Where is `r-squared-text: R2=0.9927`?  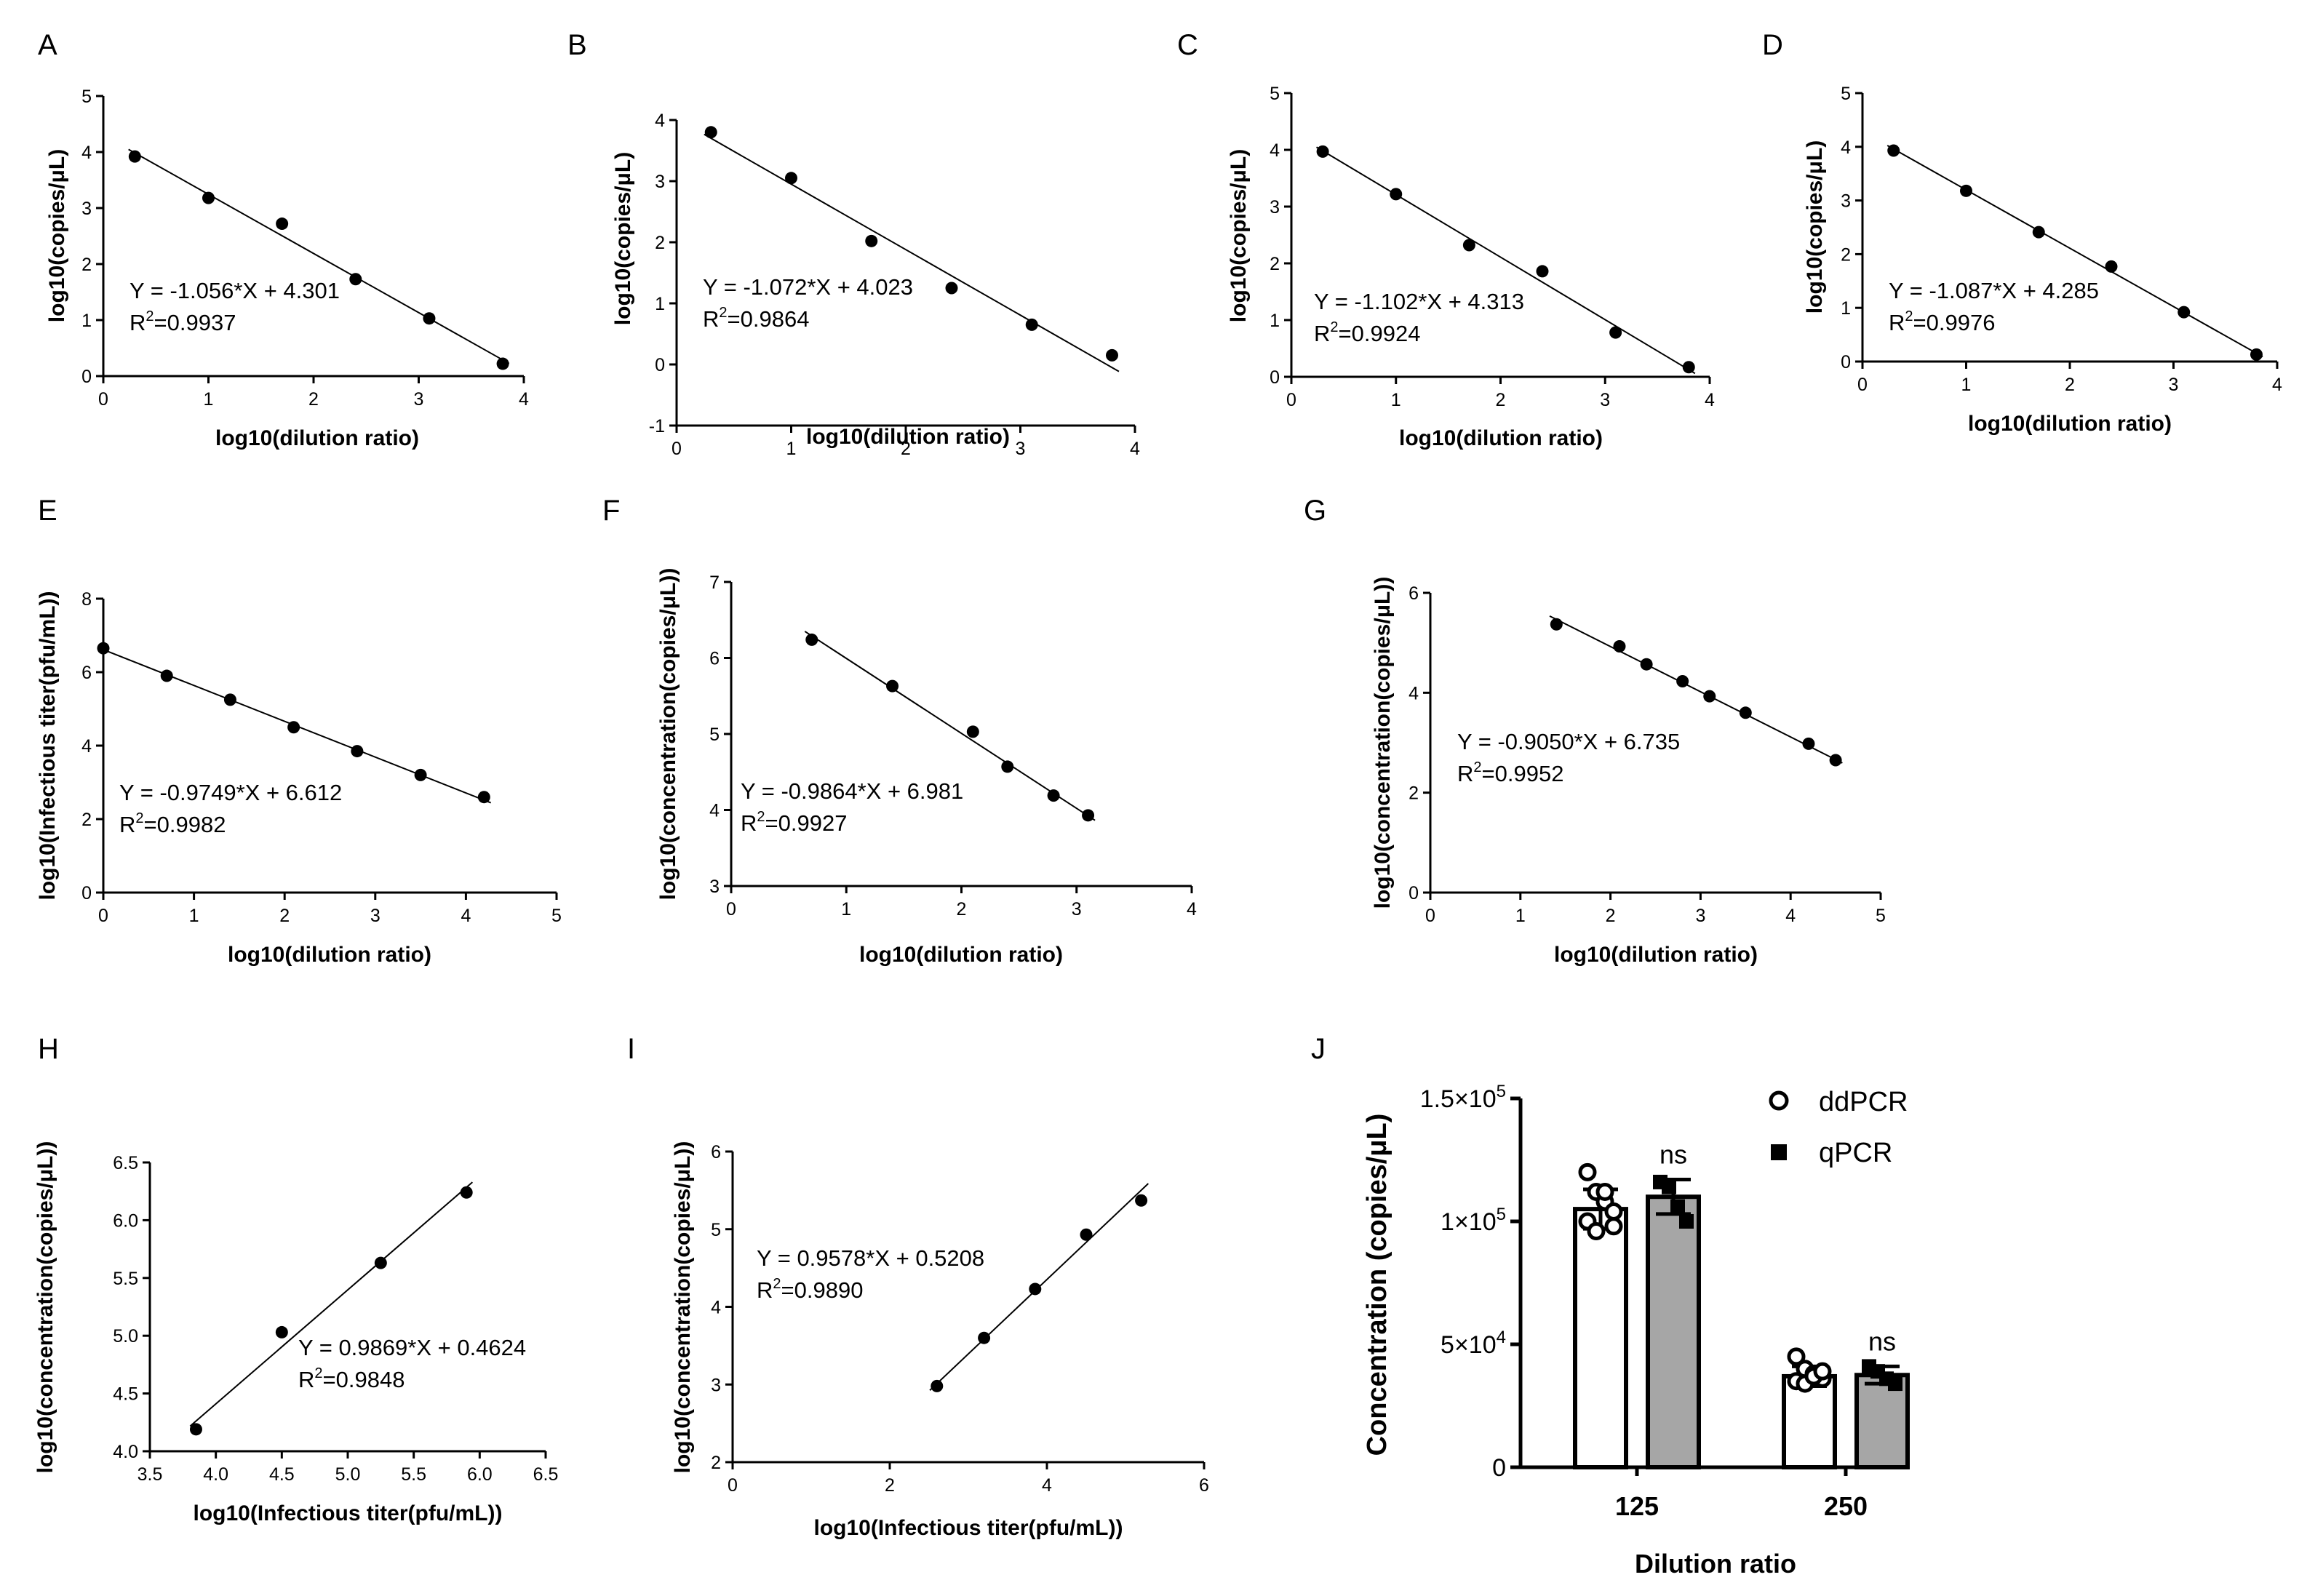 r-squared-text: R2=0.9927 is located at coordinates (794, 822).